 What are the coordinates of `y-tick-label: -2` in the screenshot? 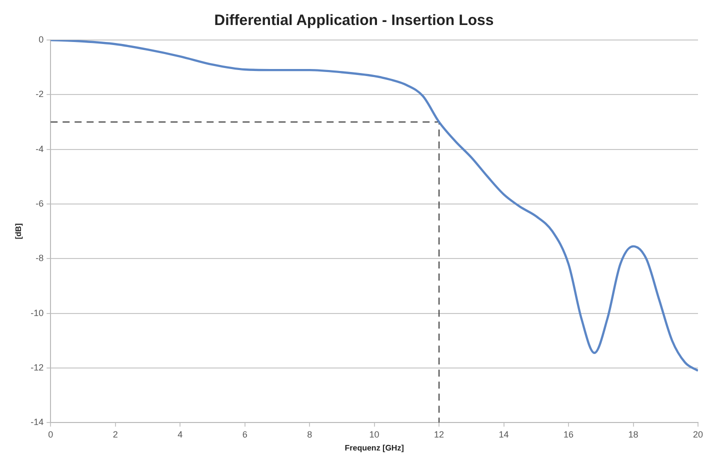 It's located at (40, 94).